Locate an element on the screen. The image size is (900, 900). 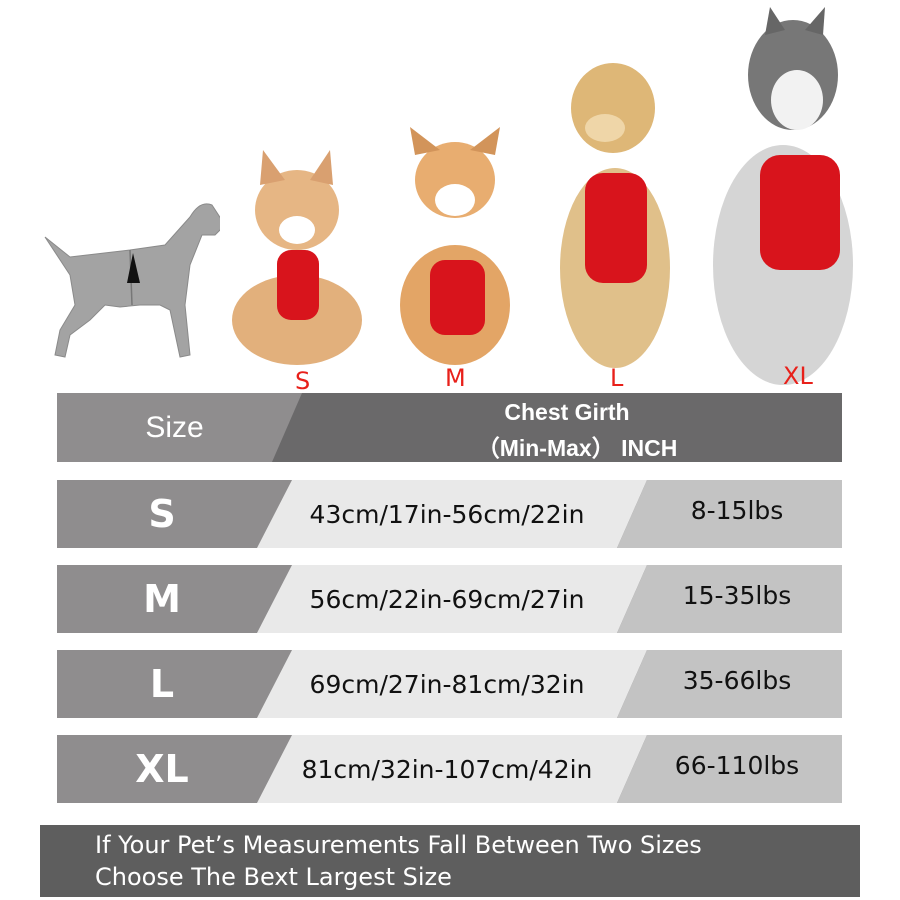
dog-photo-large is located at coordinates (615, 215).